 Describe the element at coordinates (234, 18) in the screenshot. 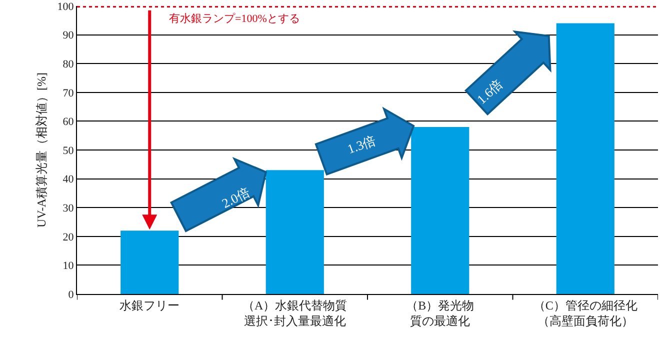

I see `ref-line-label: 有水銀ランプ=100%とする` at that location.